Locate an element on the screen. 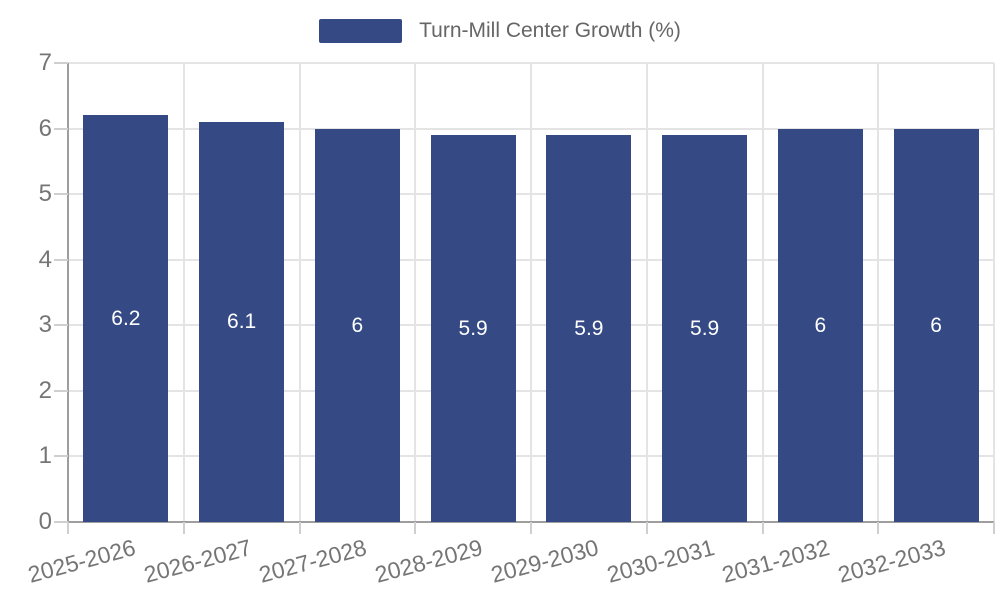  y-tick-label: 0 is located at coordinates (45, 521).